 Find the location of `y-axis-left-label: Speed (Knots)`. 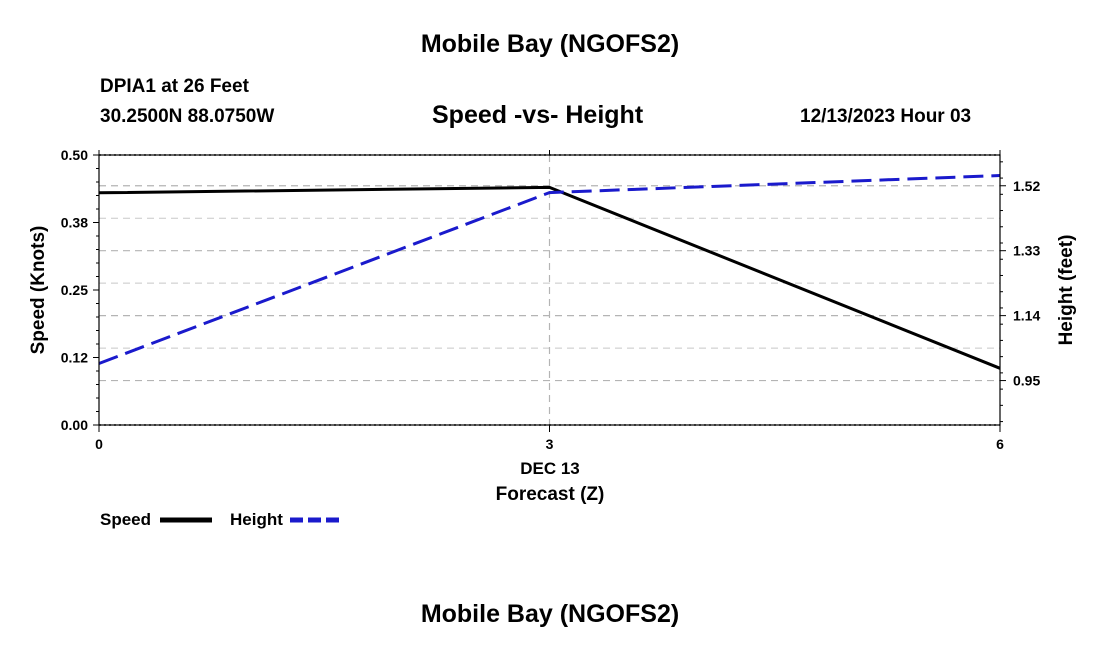

y-axis-left-label: Speed (Knots) is located at coordinates (38, 290).